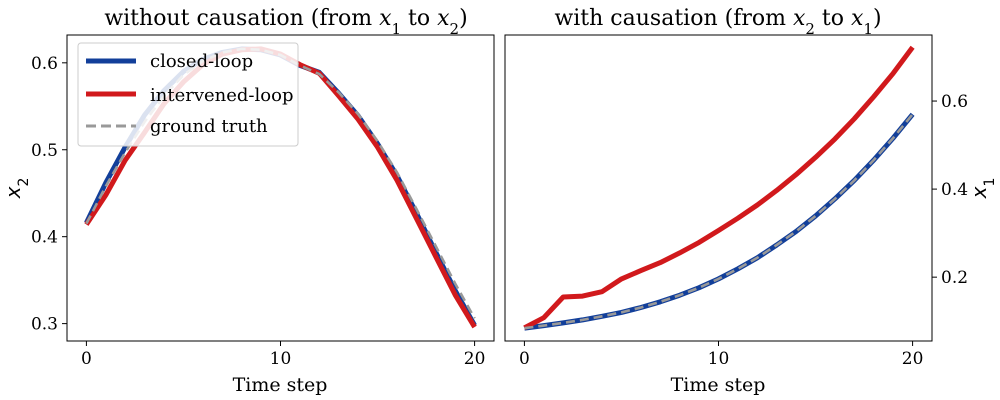 This screenshot has height=400, width=1000. What do you see at coordinates (718, 385) in the screenshot?
I see `right-xlabel: Time step` at bounding box center [718, 385].